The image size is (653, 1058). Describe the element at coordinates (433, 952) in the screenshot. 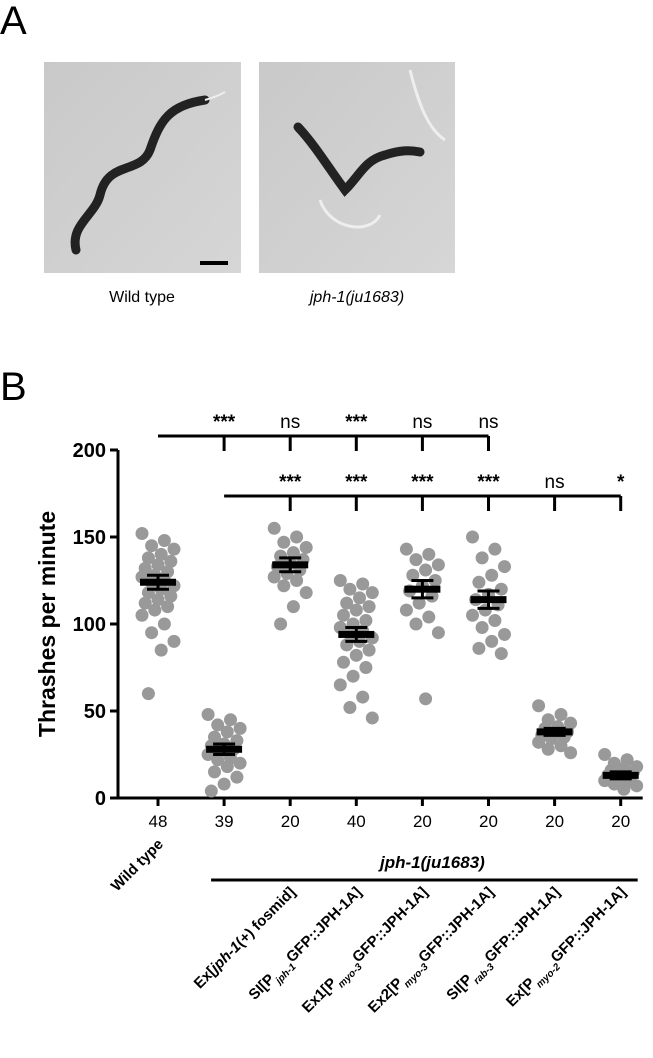

I see `x-tick-label: Ex2[Pmyo-3GFP::JPH-1A]` at that location.